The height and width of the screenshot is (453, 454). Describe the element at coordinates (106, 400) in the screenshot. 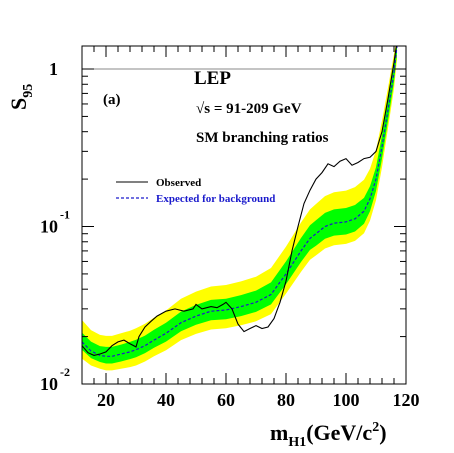

I see `x-tick-label: 20` at that location.